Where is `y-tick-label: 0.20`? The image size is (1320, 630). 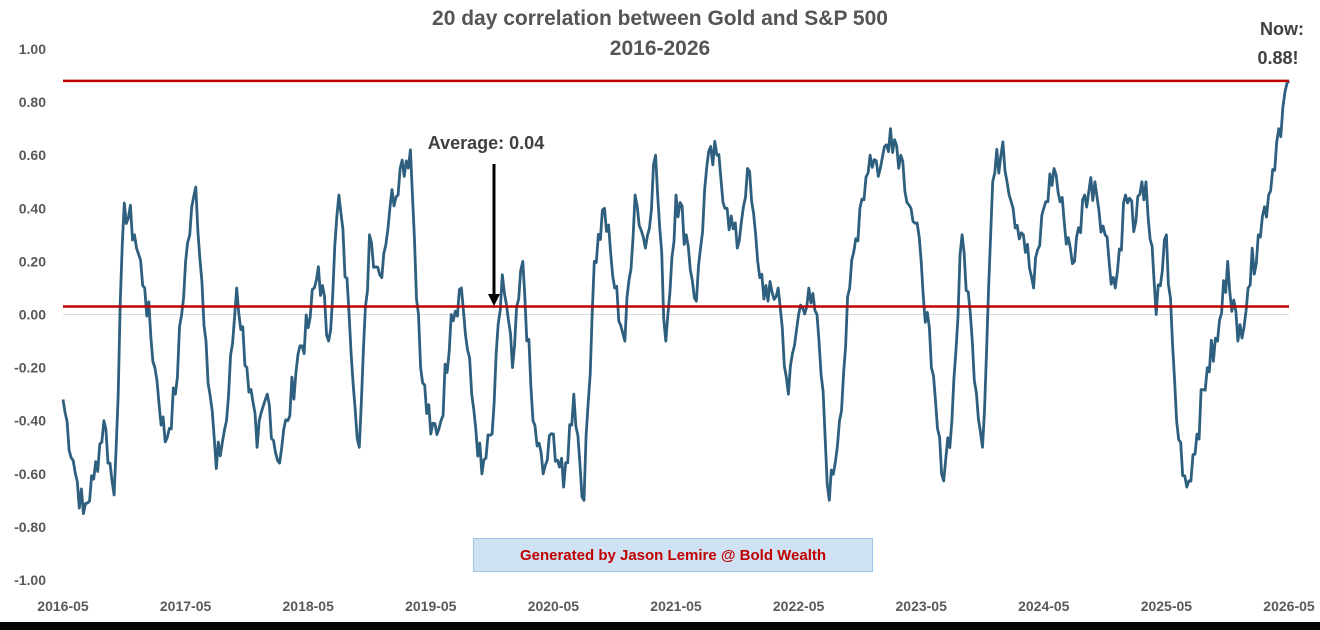
y-tick-label: 0.20 is located at coordinates (32, 261).